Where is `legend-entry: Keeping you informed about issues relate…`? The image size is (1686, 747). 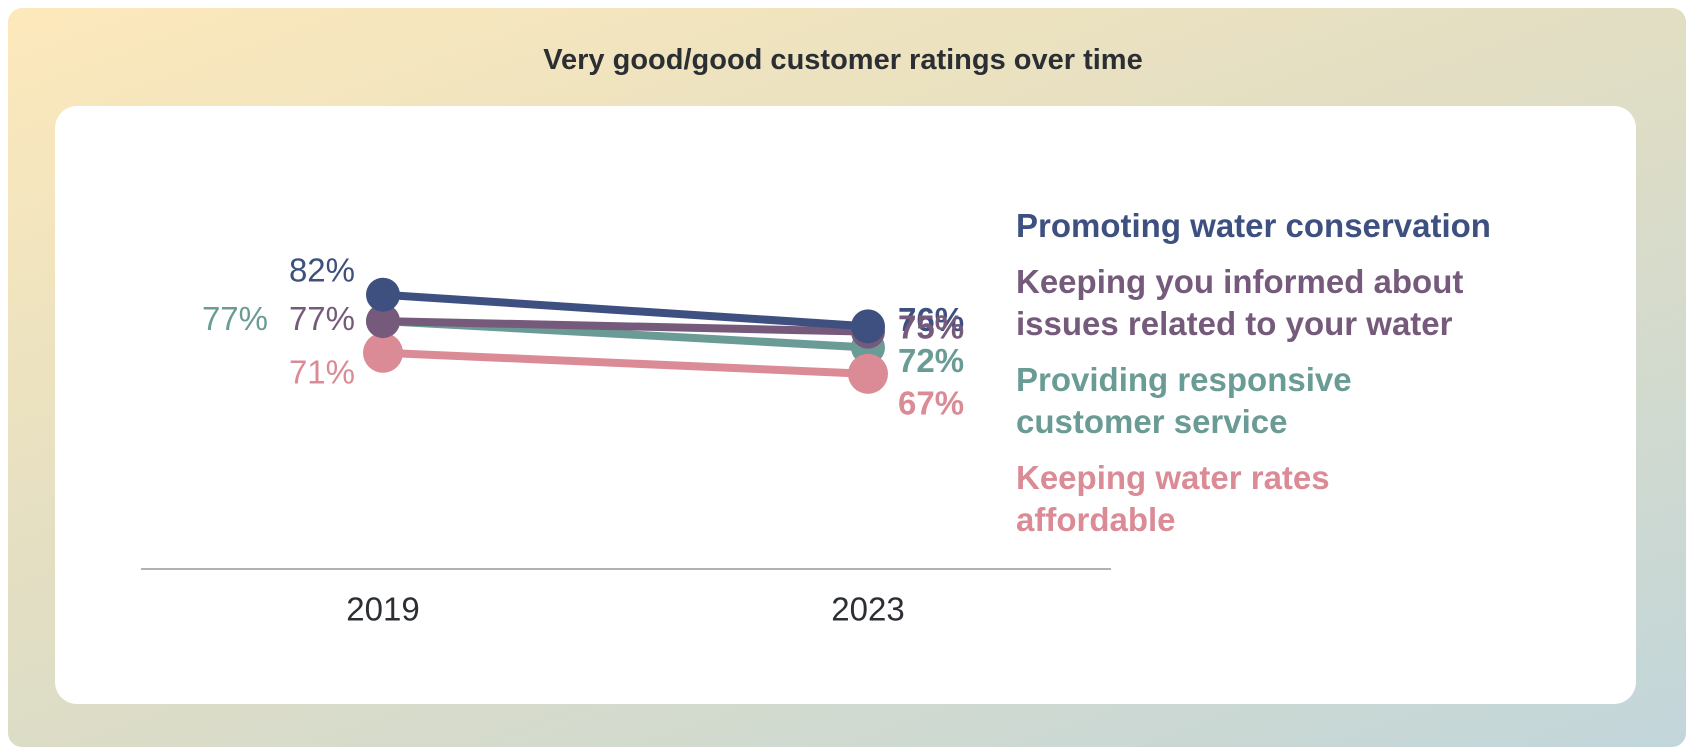
legend-entry: Keeping you informed about issues relate… is located at coordinates (1240, 302).